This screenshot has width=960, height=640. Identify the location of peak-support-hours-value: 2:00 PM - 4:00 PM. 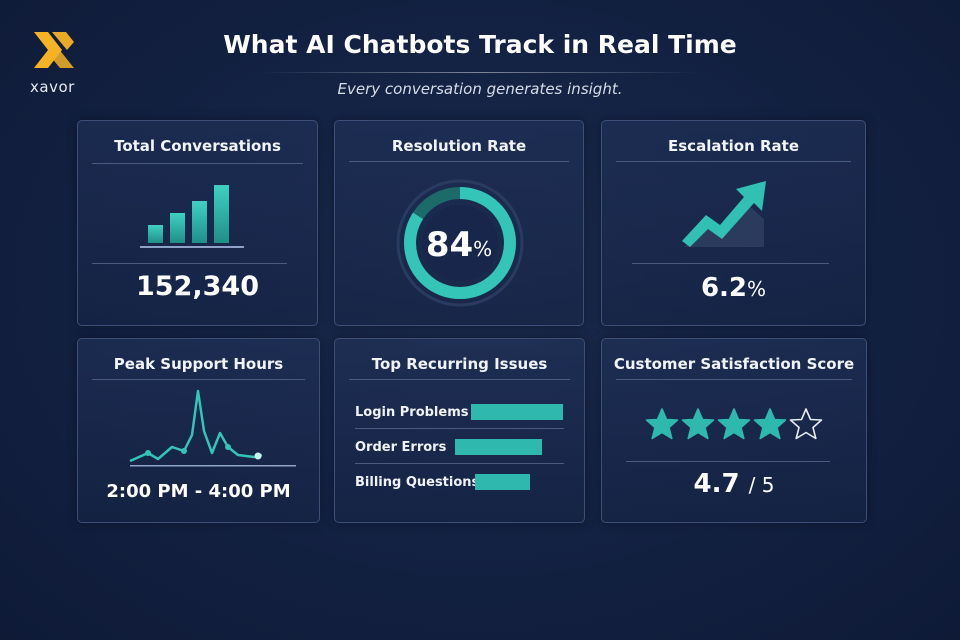
(198, 491).